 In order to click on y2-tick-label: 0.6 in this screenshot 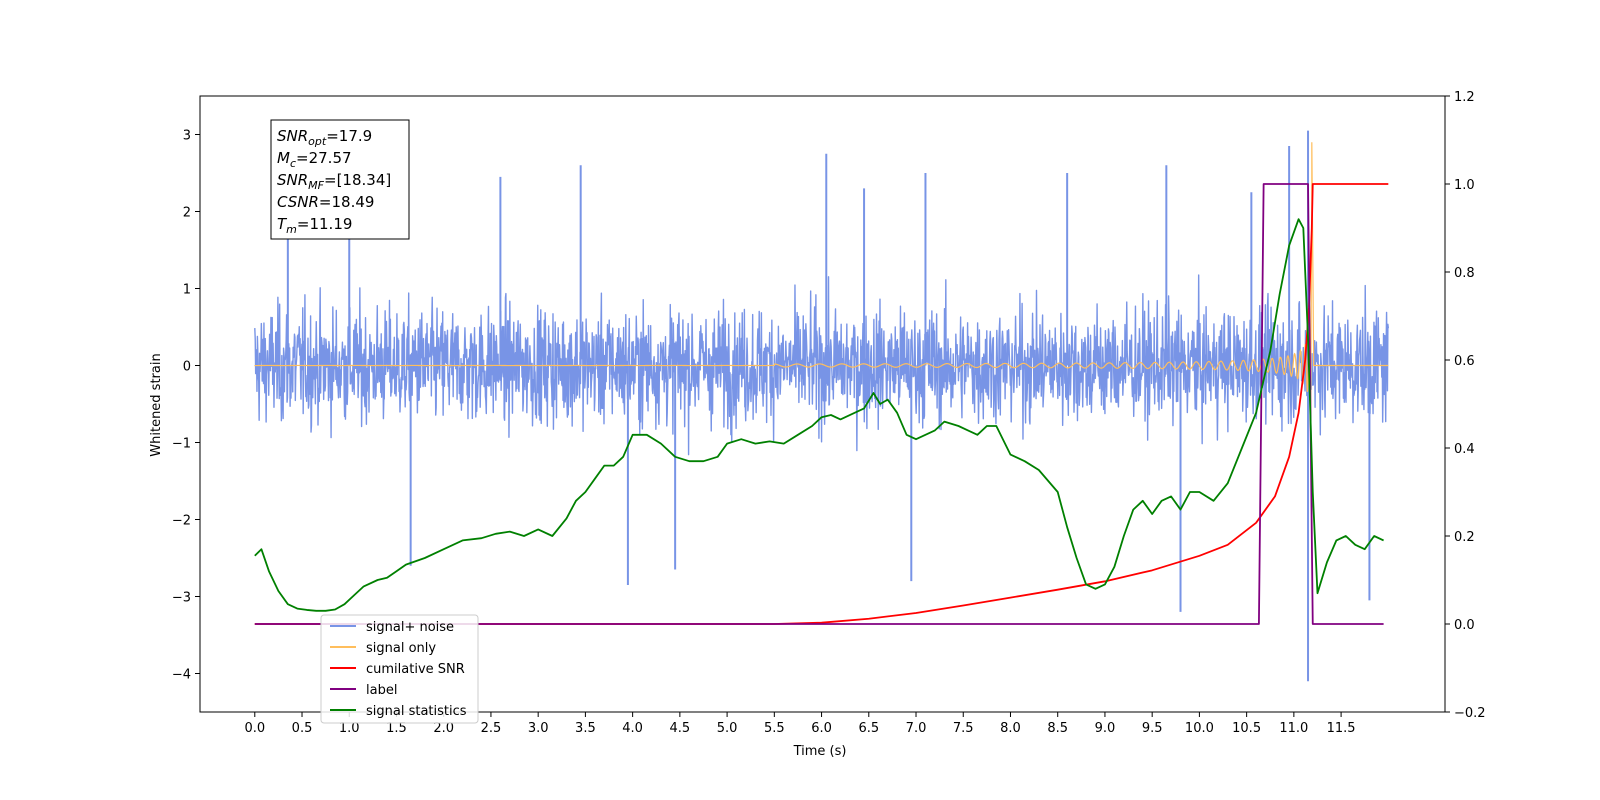, I will do `click(1464, 361)`.